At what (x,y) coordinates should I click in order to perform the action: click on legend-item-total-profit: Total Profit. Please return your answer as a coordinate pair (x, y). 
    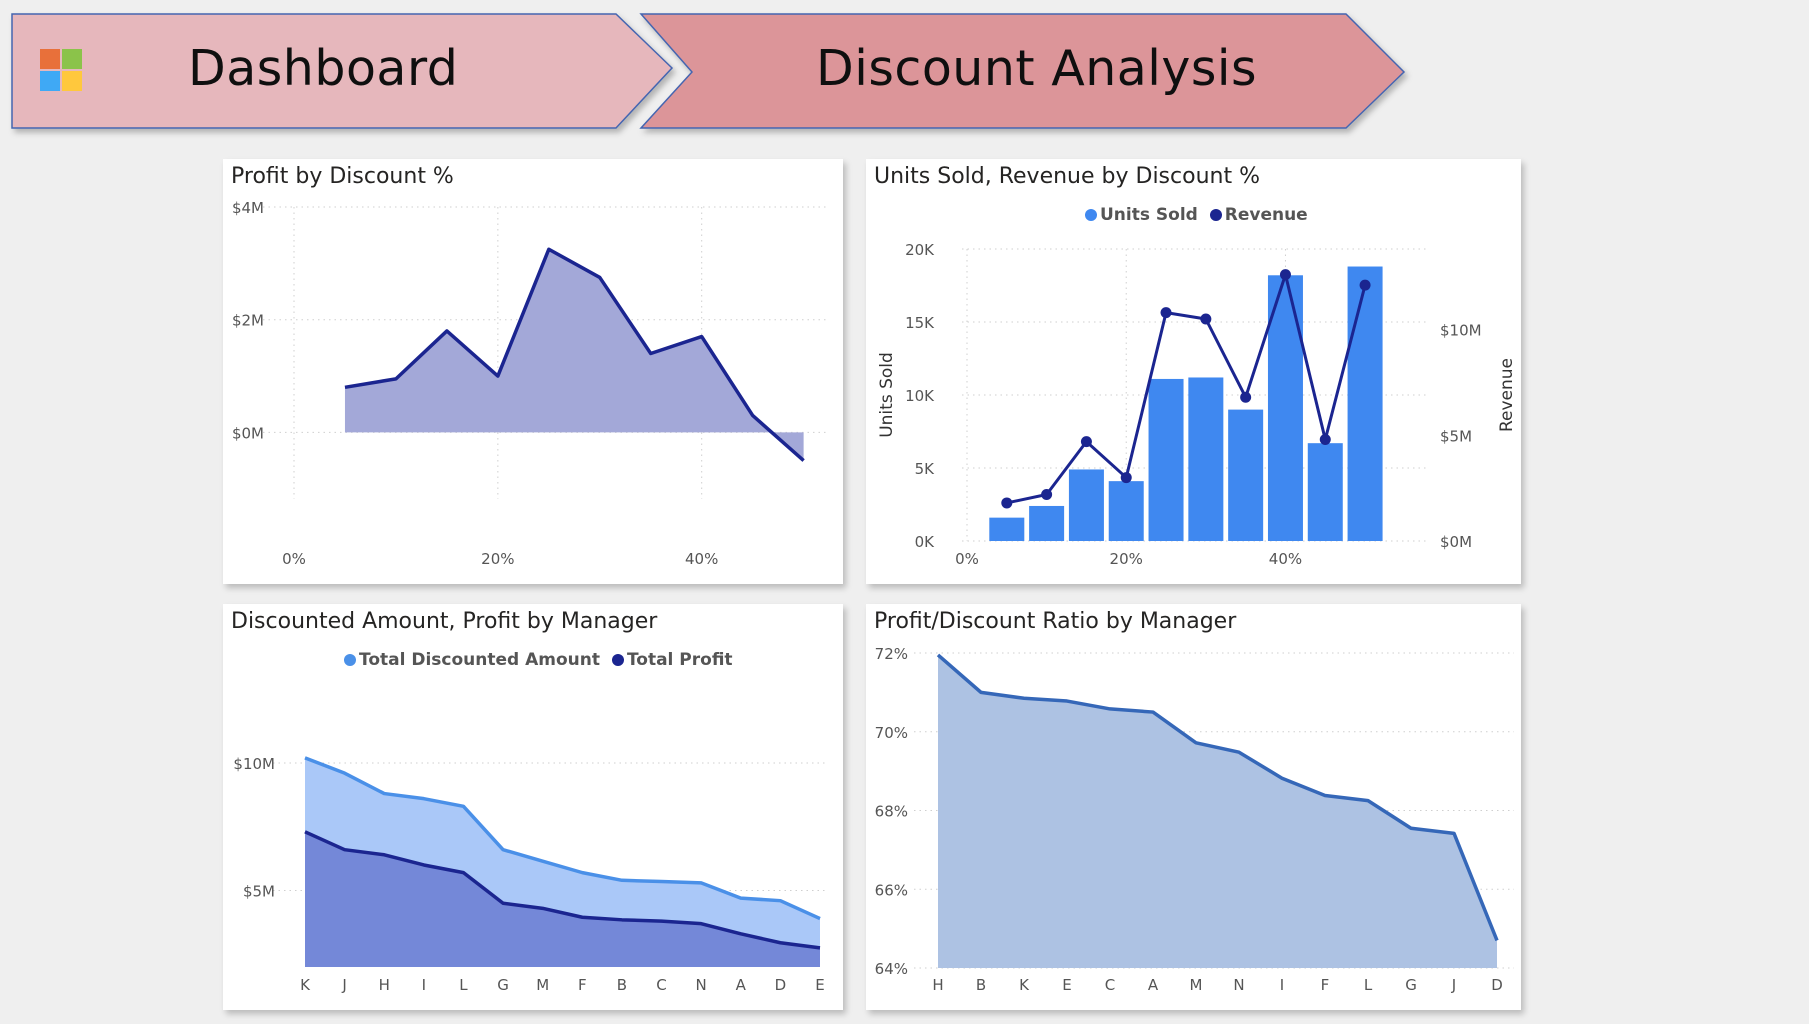
    Looking at the image, I should click on (672, 660).